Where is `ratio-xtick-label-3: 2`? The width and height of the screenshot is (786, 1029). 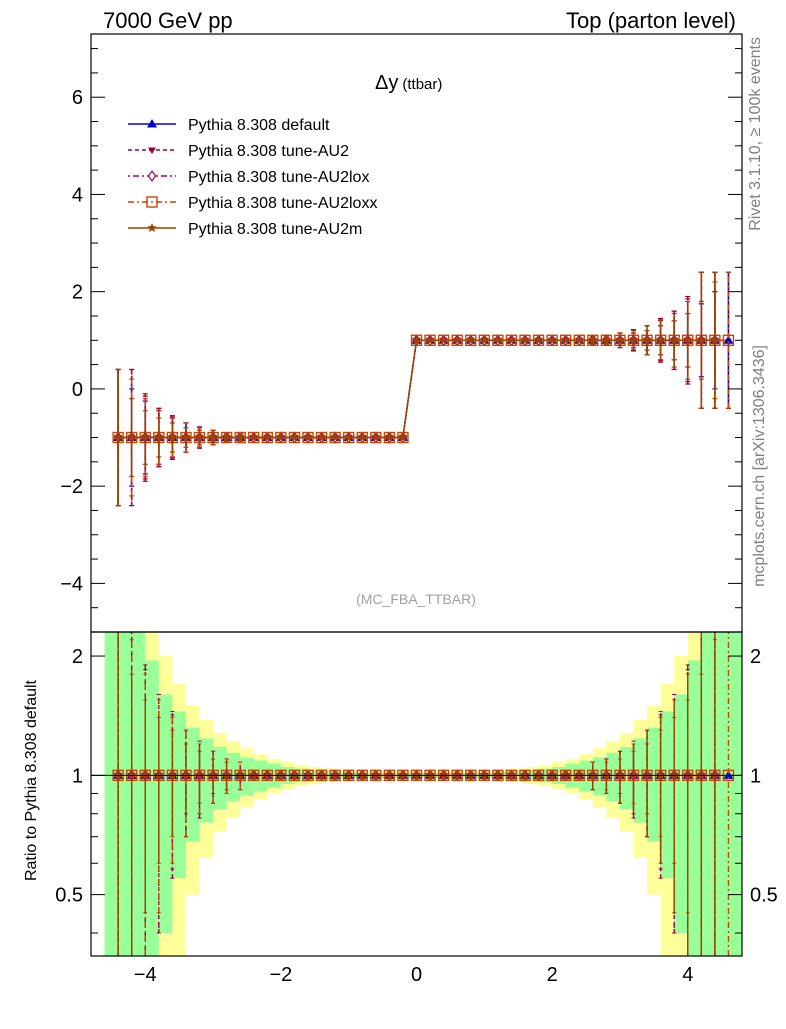
ratio-xtick-label-3: 2 is located at coordinates (552, 975).